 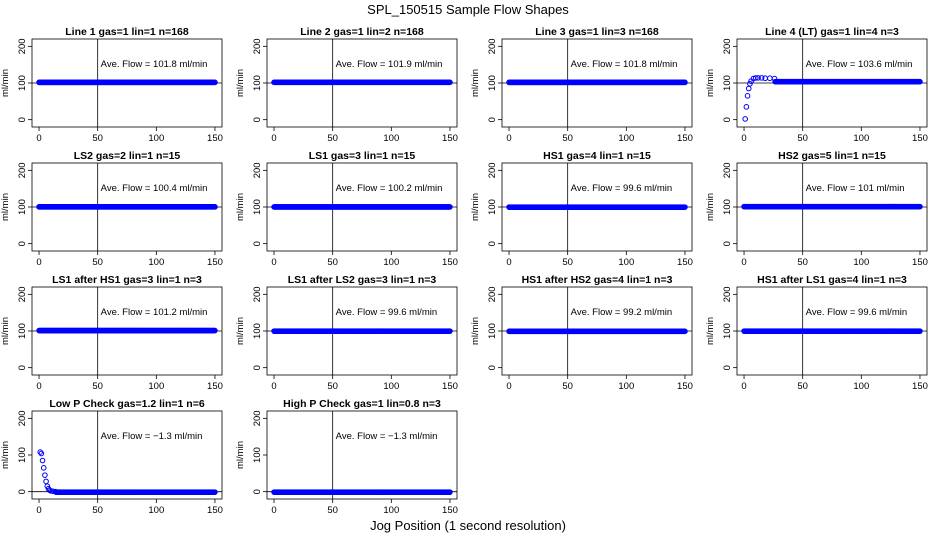 I want to click on panel-title: HS1 after HS2 gas=4 lin=1 n=3, so click(x=597, y=280).